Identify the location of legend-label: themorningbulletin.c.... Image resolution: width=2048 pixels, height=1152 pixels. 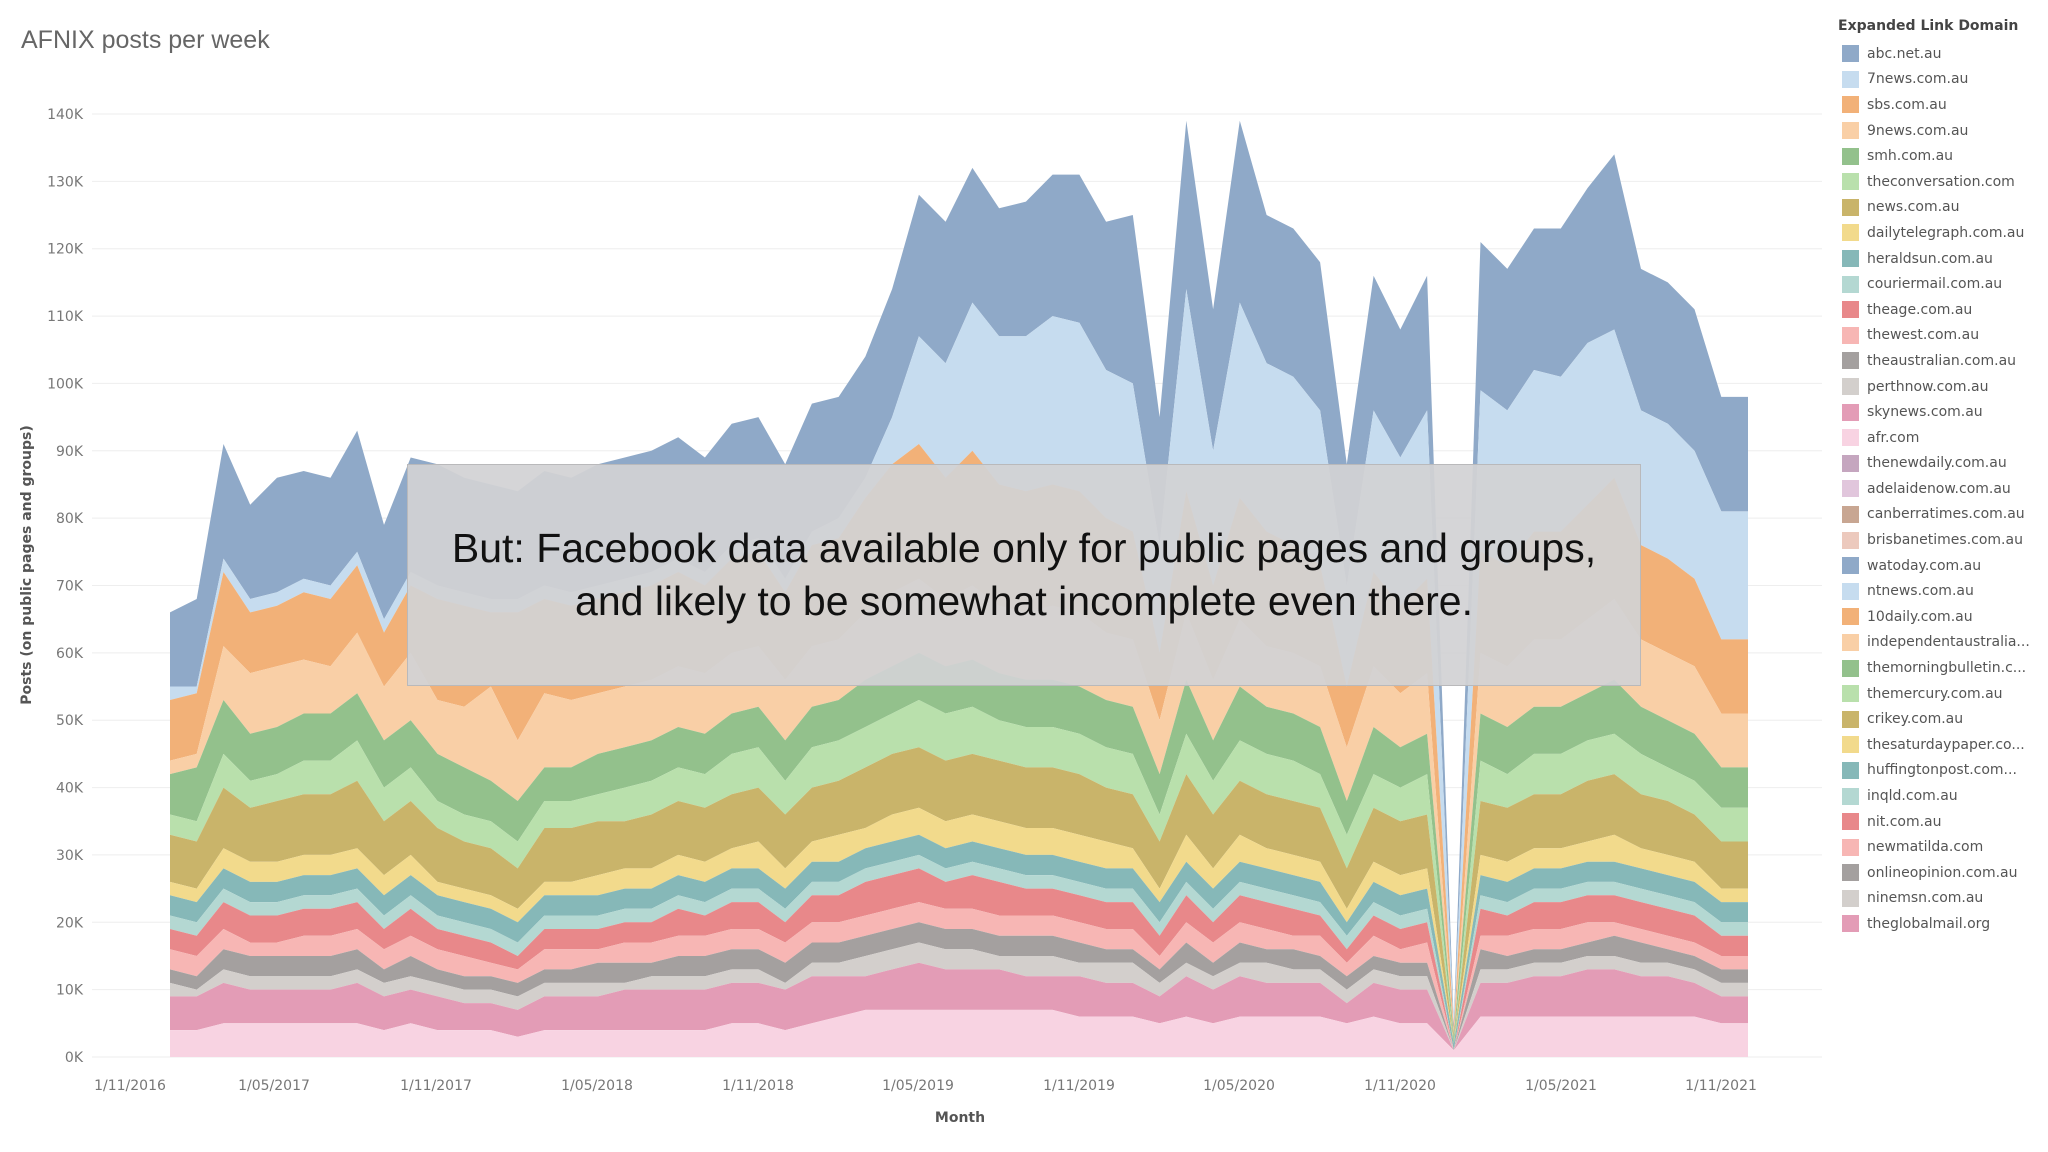
(1947, 668).